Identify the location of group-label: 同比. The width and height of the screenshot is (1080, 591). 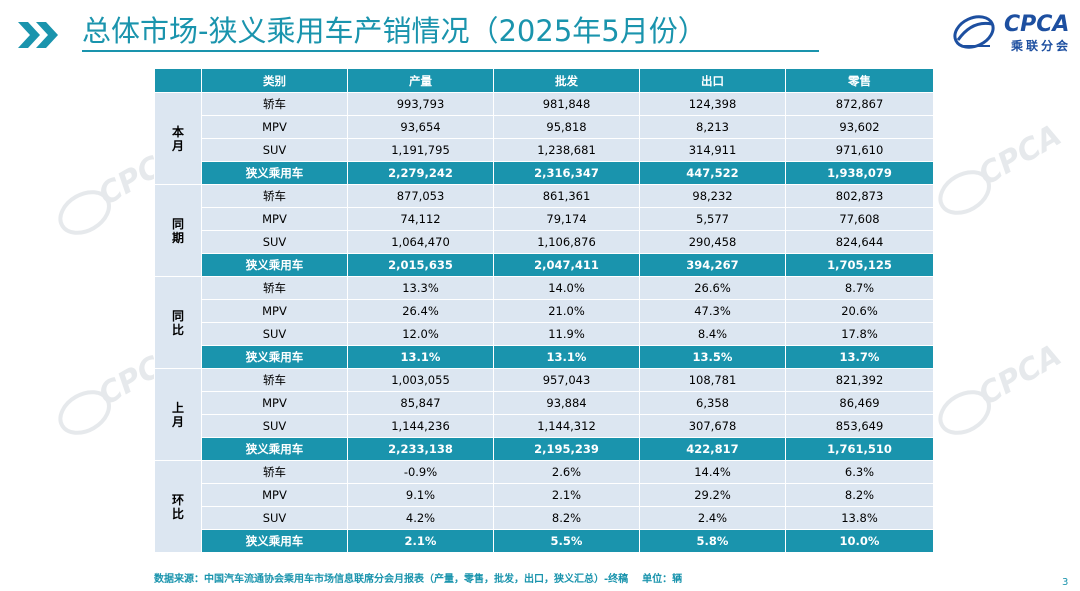
(178, 322).